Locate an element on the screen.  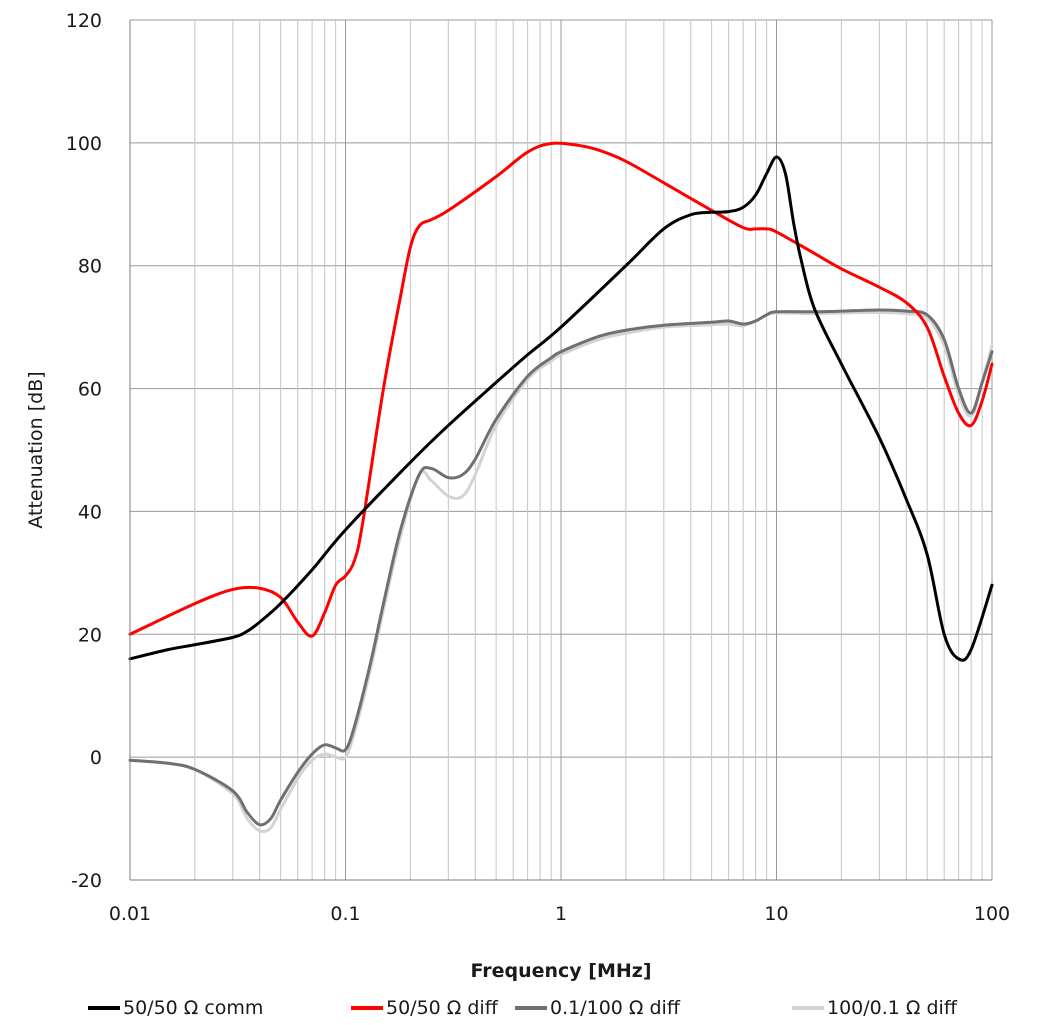
y-tick-label: 100 is located at coordinates (84, 144).